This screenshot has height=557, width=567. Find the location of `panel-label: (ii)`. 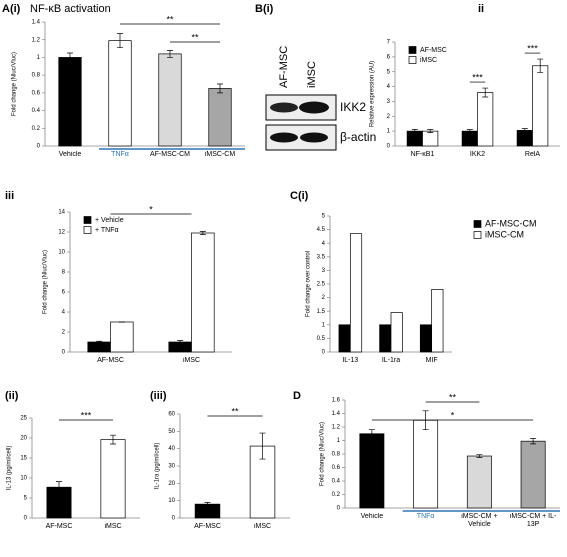

panel-label: (ii) is located at coordinates (12, 396).